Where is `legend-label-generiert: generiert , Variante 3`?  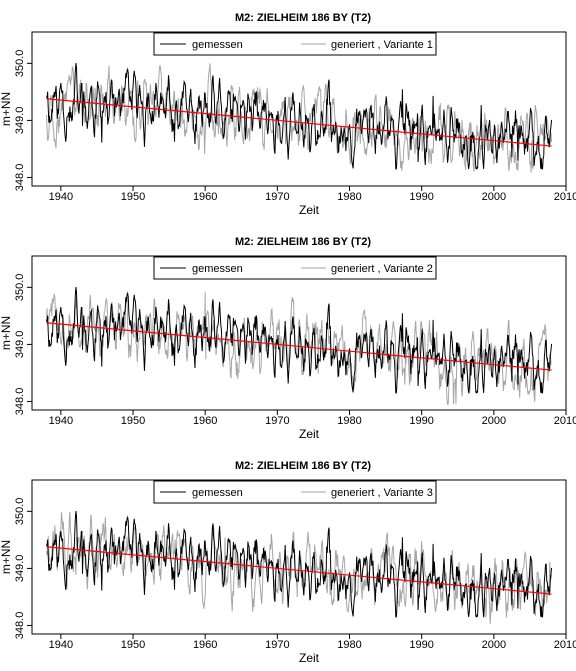 legend-label-generiert: generiert , Variante 3 is located at coordinates (382, 493).